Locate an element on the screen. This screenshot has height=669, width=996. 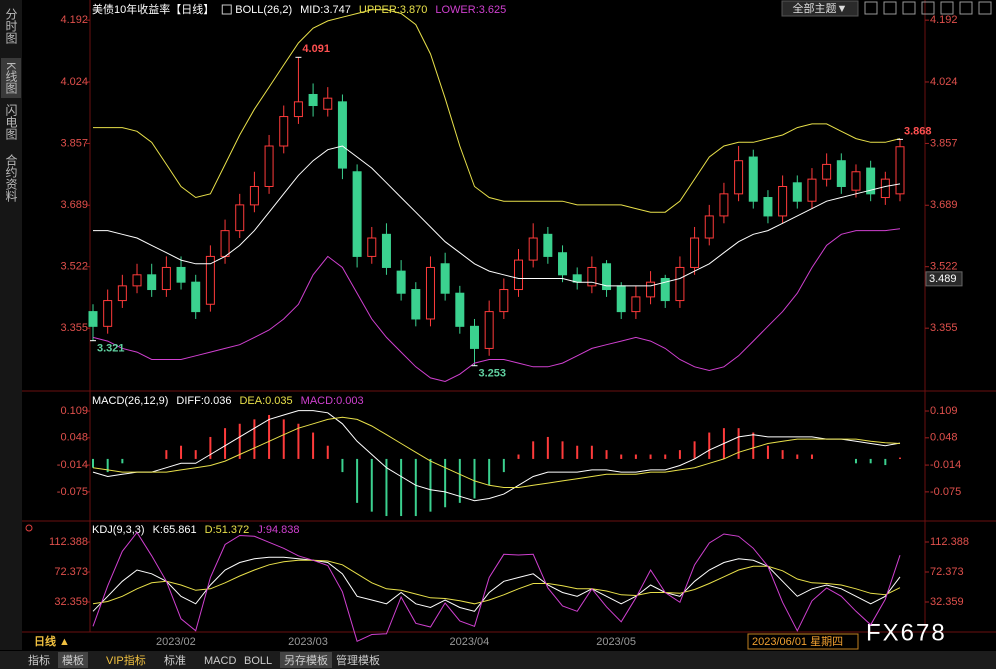
y-tick-label: 3.689 is located at coordinates (74, 205).